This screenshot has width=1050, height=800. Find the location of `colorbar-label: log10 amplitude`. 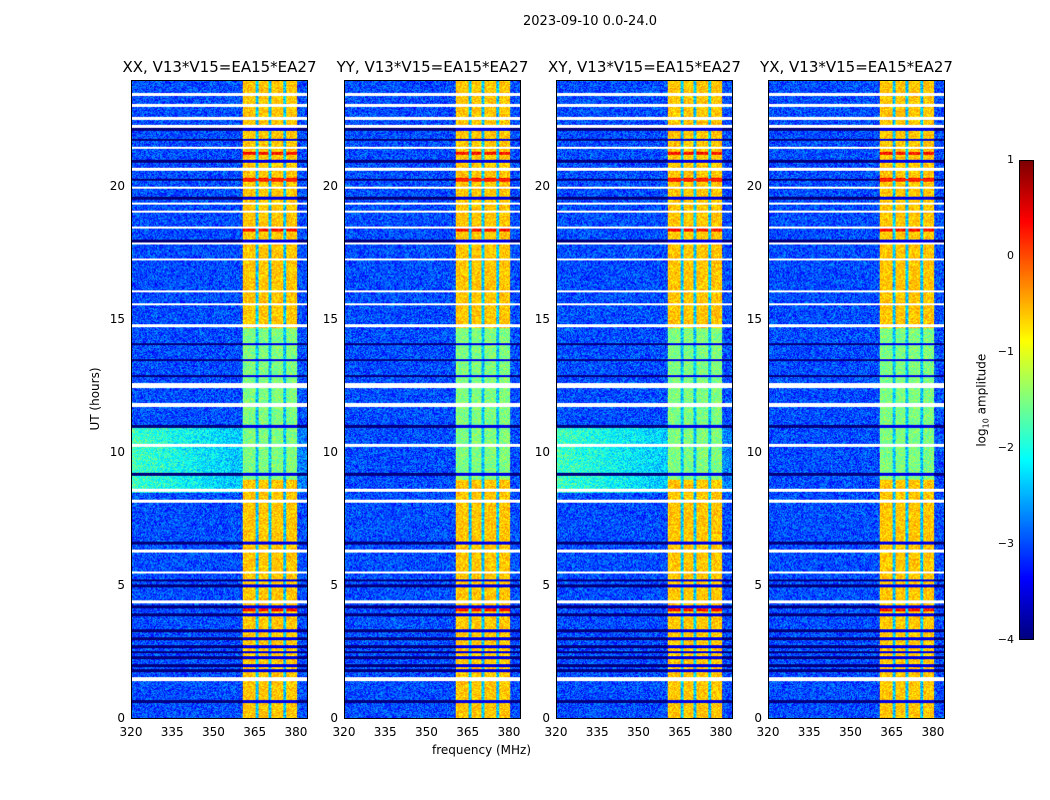

colorbar-label: log10 amplitude is located at coordinates (982, 400).